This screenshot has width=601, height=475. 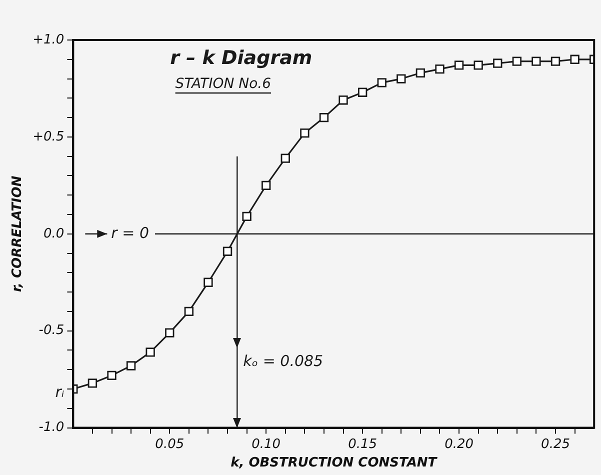 I want to click on x-axis-title: k, OBSTRUCTION CONSTANT, so click(x=334, y=463).